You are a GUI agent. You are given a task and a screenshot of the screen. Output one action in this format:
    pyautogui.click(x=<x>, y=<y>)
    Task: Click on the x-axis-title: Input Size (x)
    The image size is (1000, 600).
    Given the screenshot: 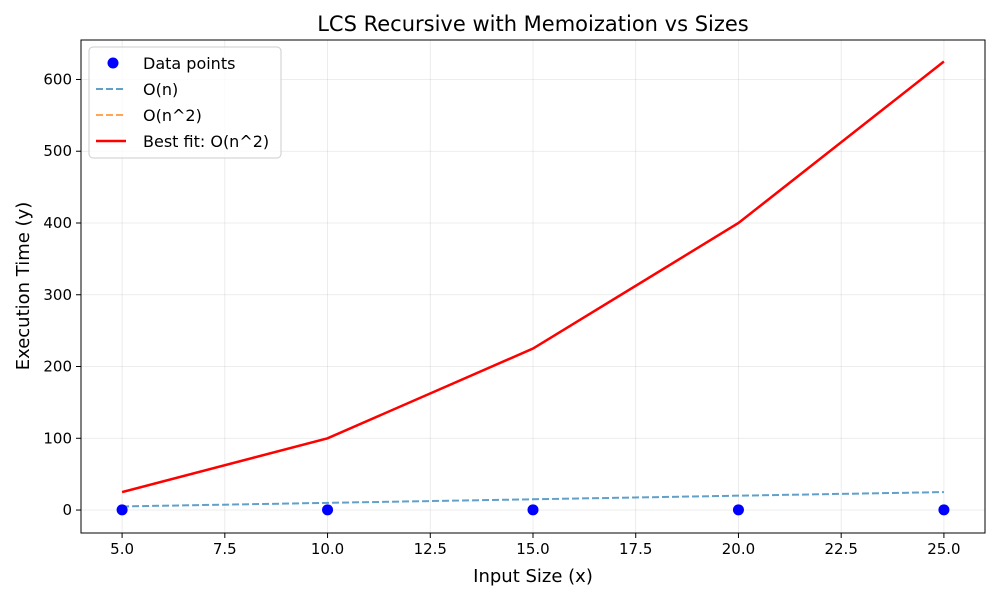 What is the action you would take?
    pyautogui.click(x=533, y=576)
    